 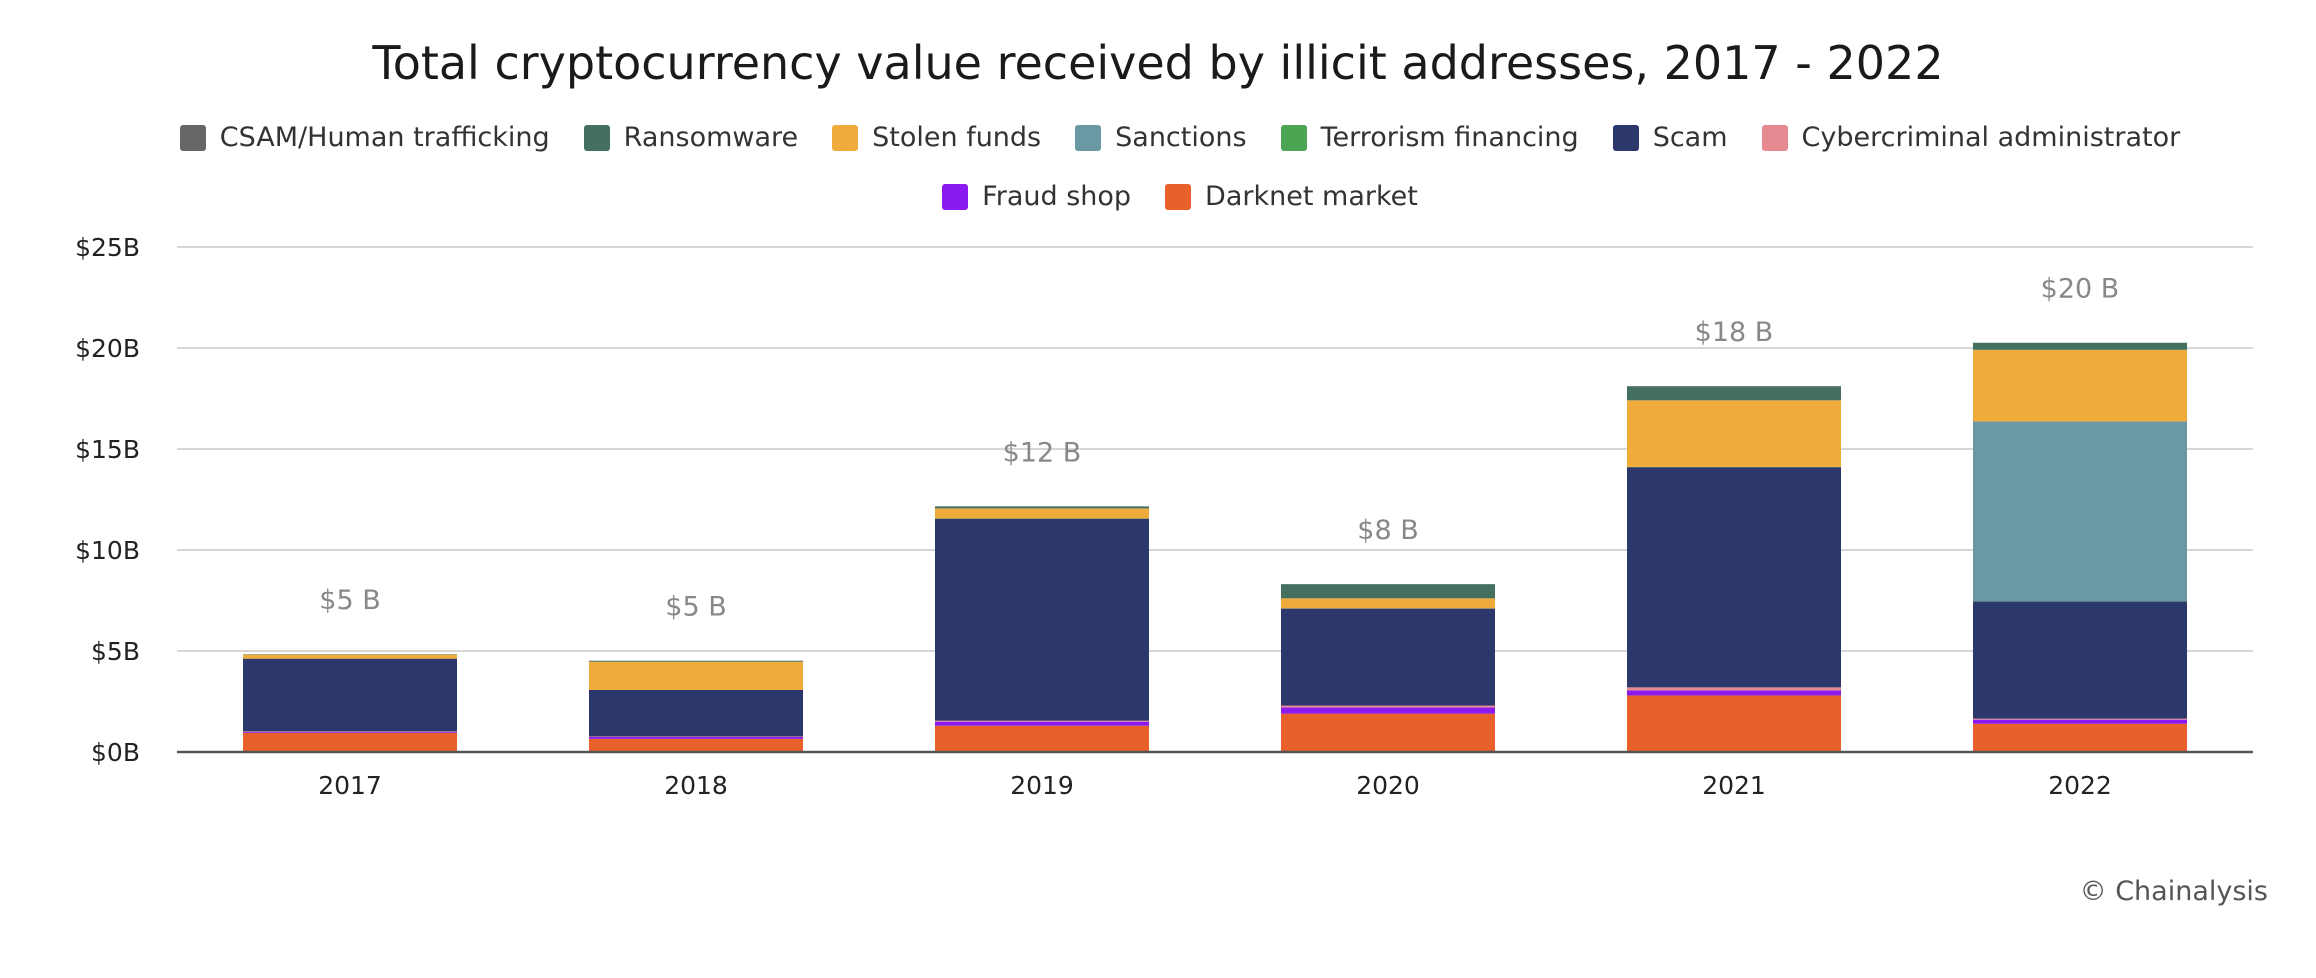 I want to click on legend-label: CSAM/Human trafficking, so click(x=384, y=137).